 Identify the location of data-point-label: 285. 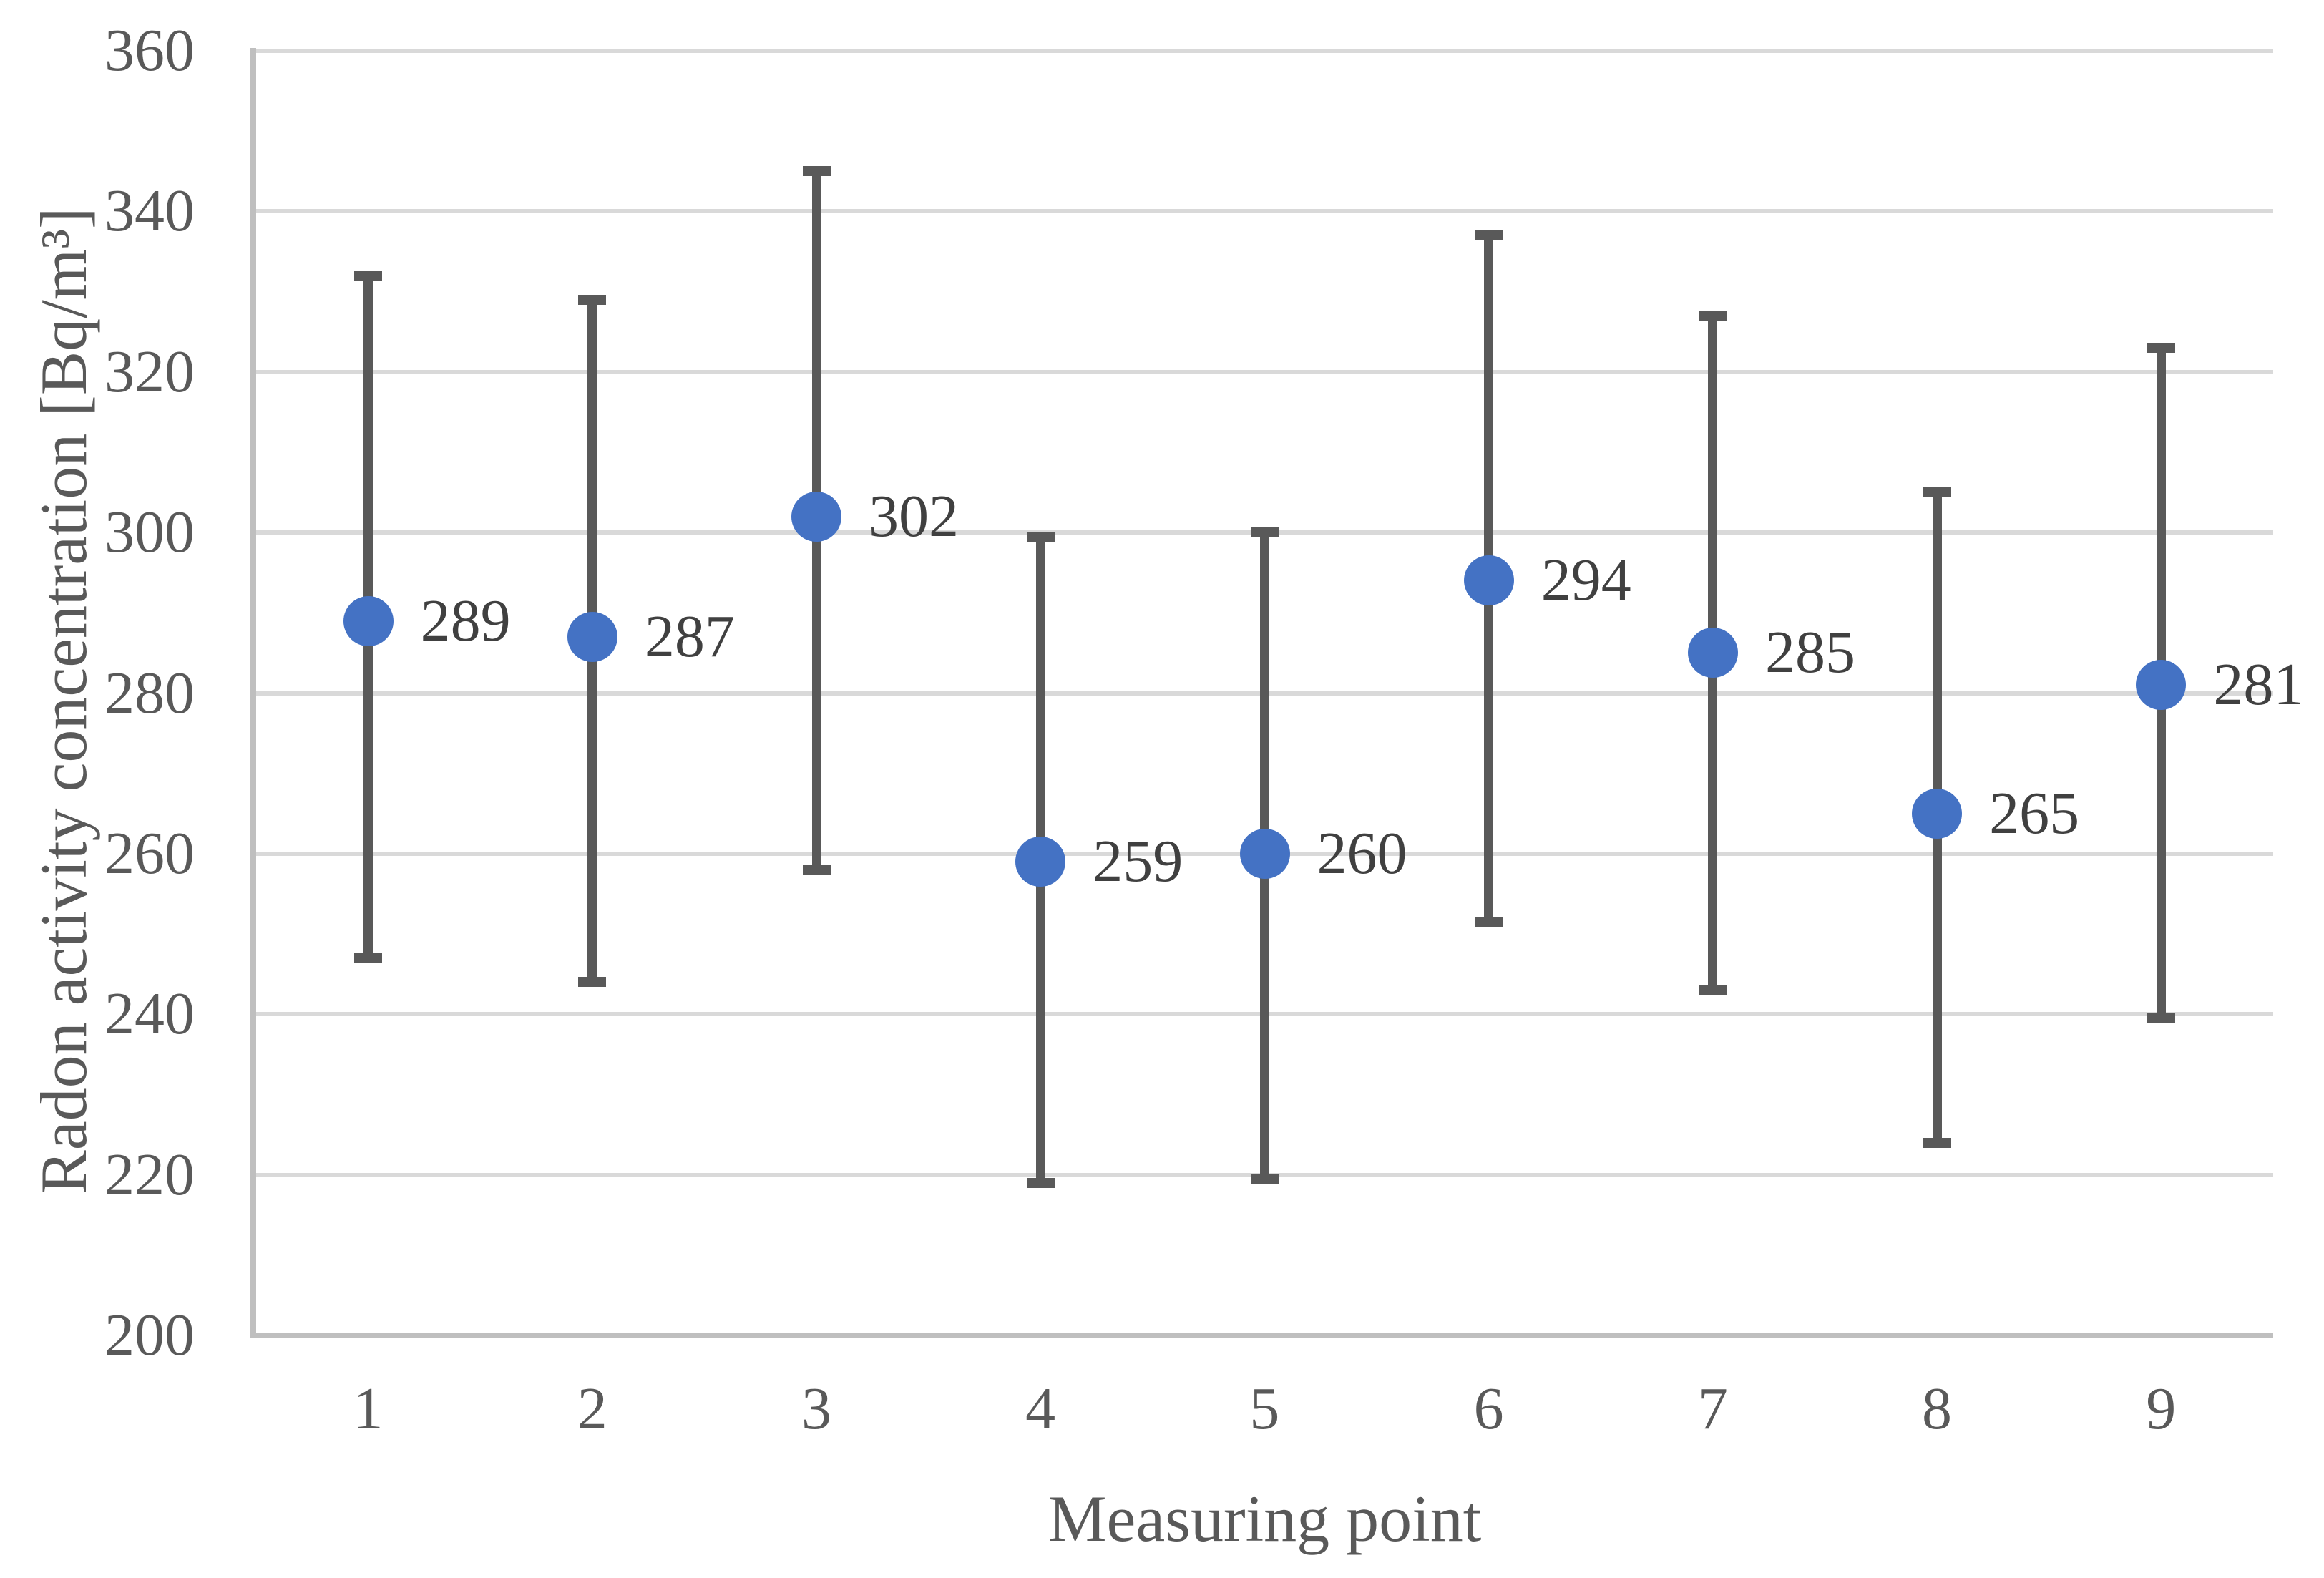
(1809, 652).